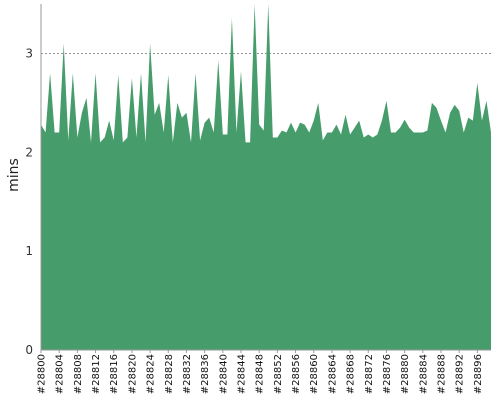  Describe the element at coordinates (169, 374) in the screenshot. I see `x-tick-label: #28828` at that location.